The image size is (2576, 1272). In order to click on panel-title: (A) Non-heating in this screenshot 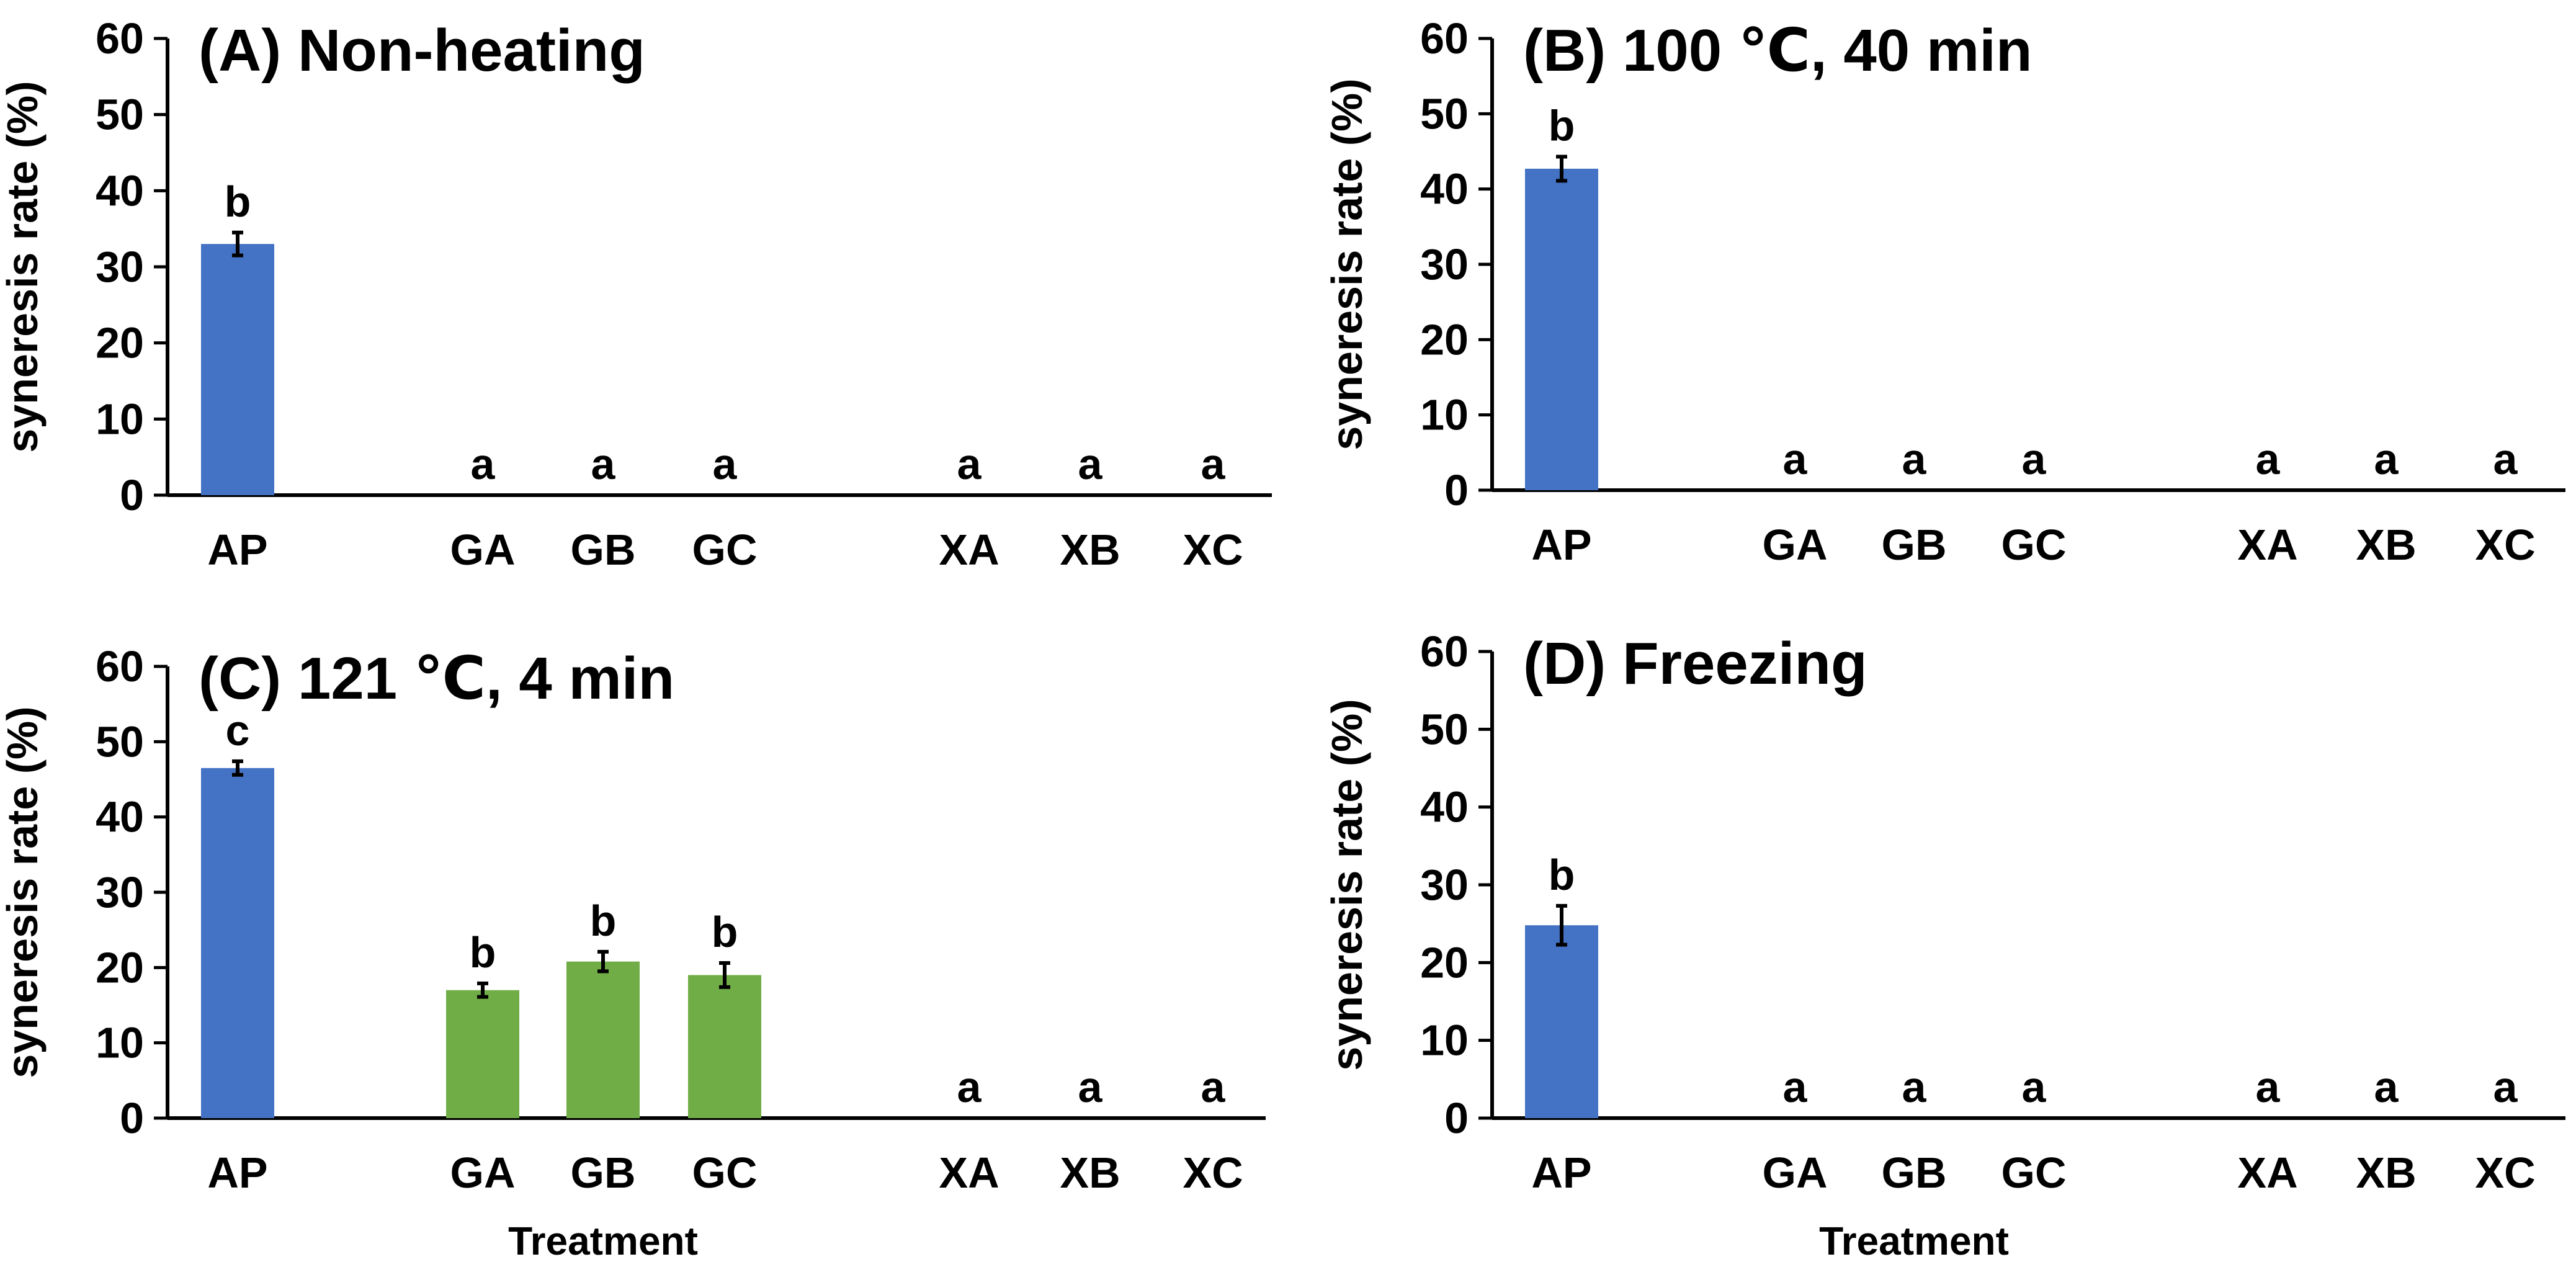, I will do `click(422, 50)`.